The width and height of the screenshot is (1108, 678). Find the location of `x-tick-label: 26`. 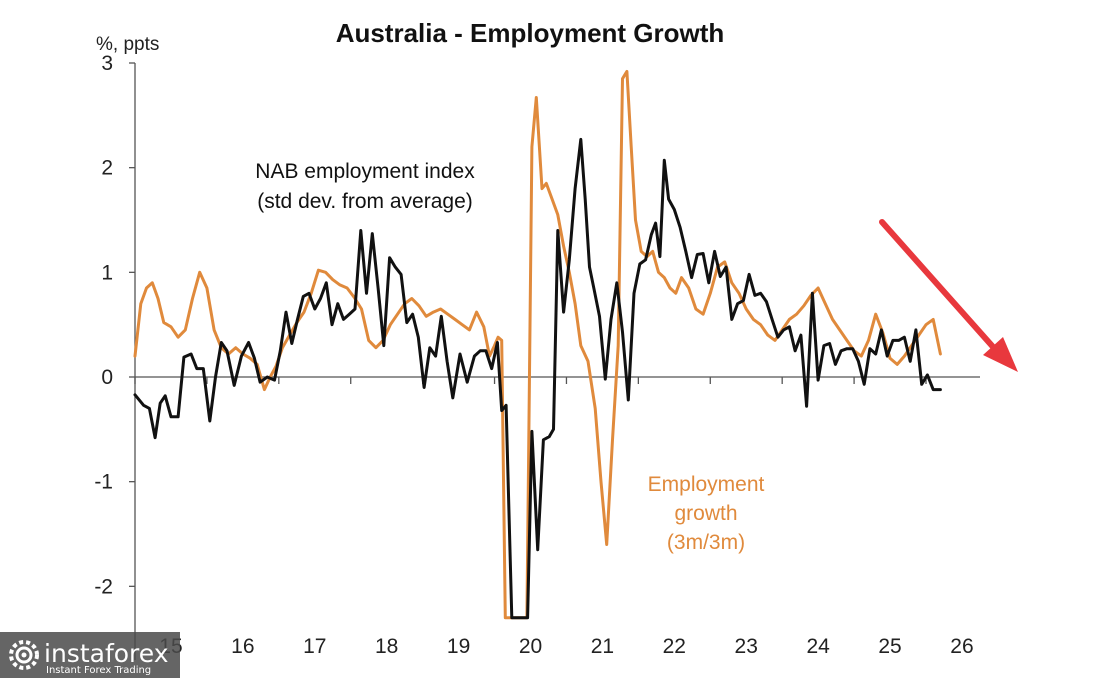

x-tick-label: 26 is located at coordinates (961, 646).